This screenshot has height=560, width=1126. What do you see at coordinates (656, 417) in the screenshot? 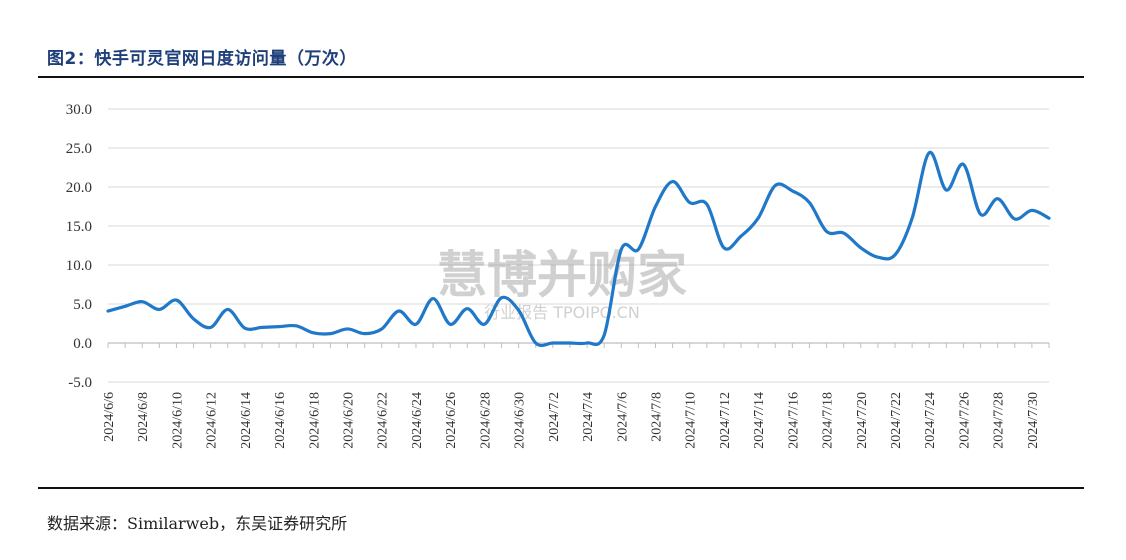
I see `x-tick-label: 2024/7/8` at bounding box center [656, 417].